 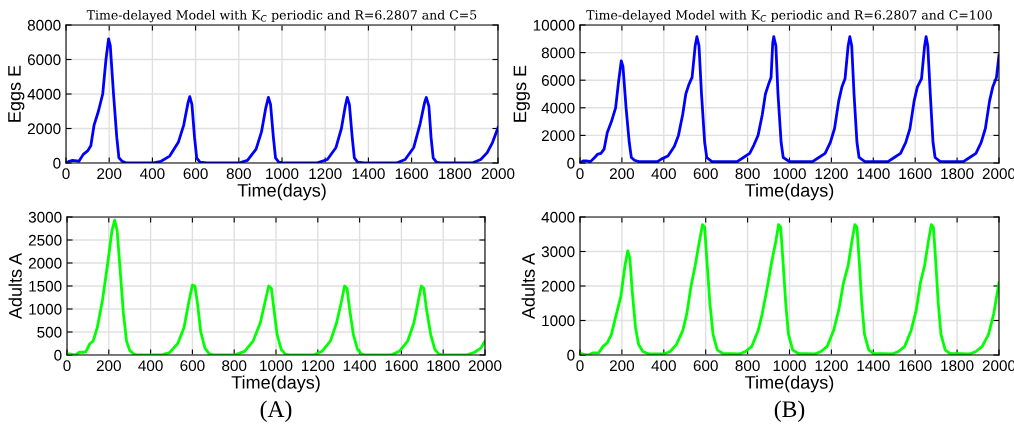 I want to click on y-tick-label: 1500, so click(x=45, y=286).